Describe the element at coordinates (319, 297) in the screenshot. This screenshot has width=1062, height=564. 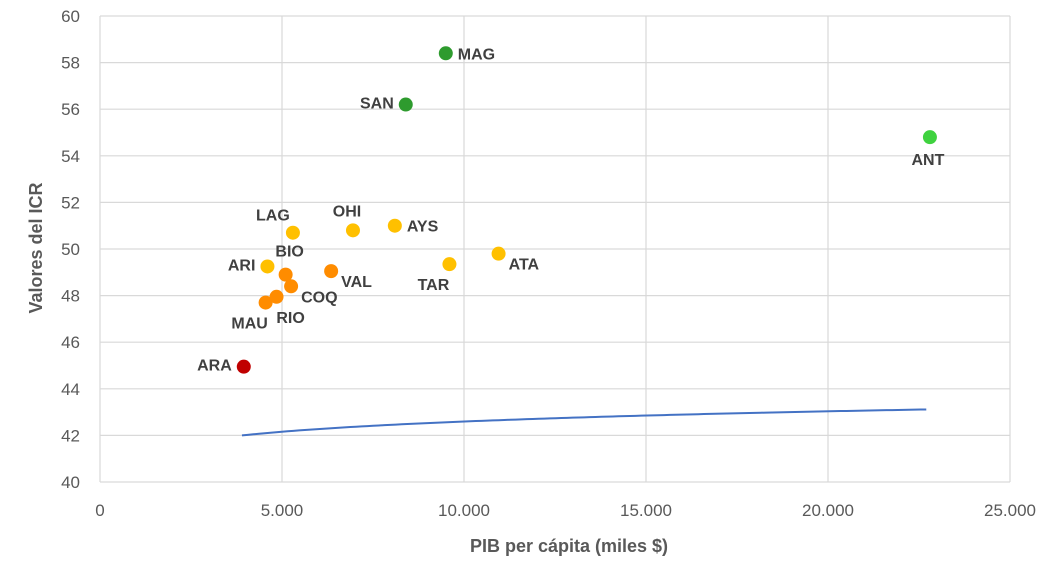
I see `point-label-coq: COQ` at that location.